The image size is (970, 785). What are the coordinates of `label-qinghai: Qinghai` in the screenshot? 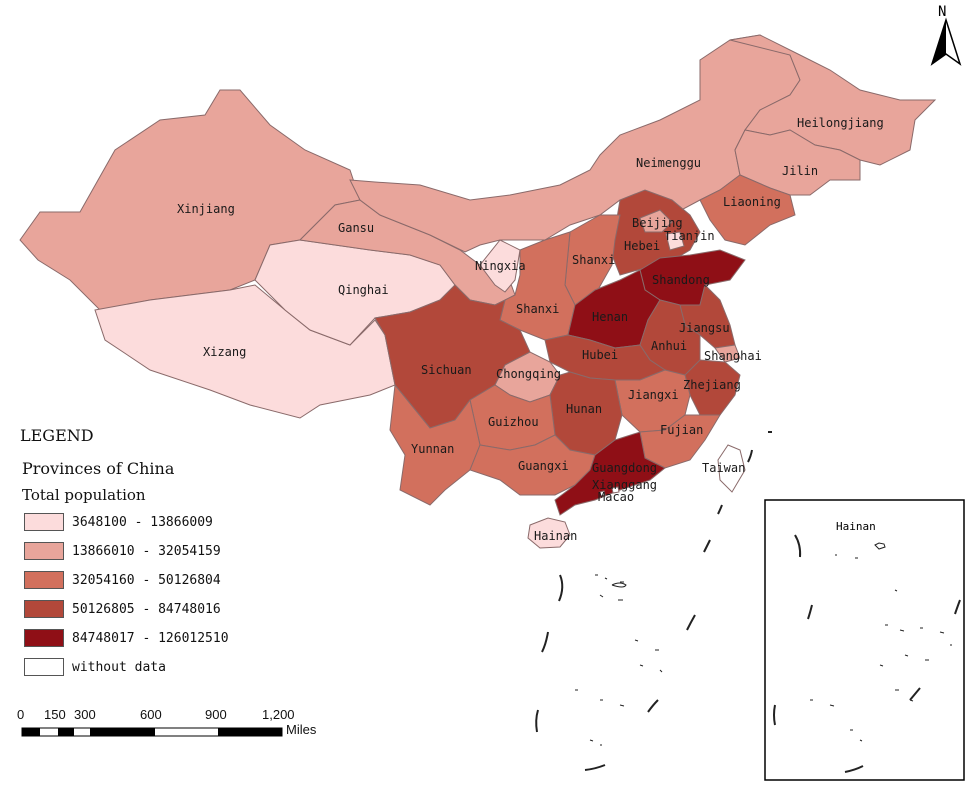 It's located at (363, 290).